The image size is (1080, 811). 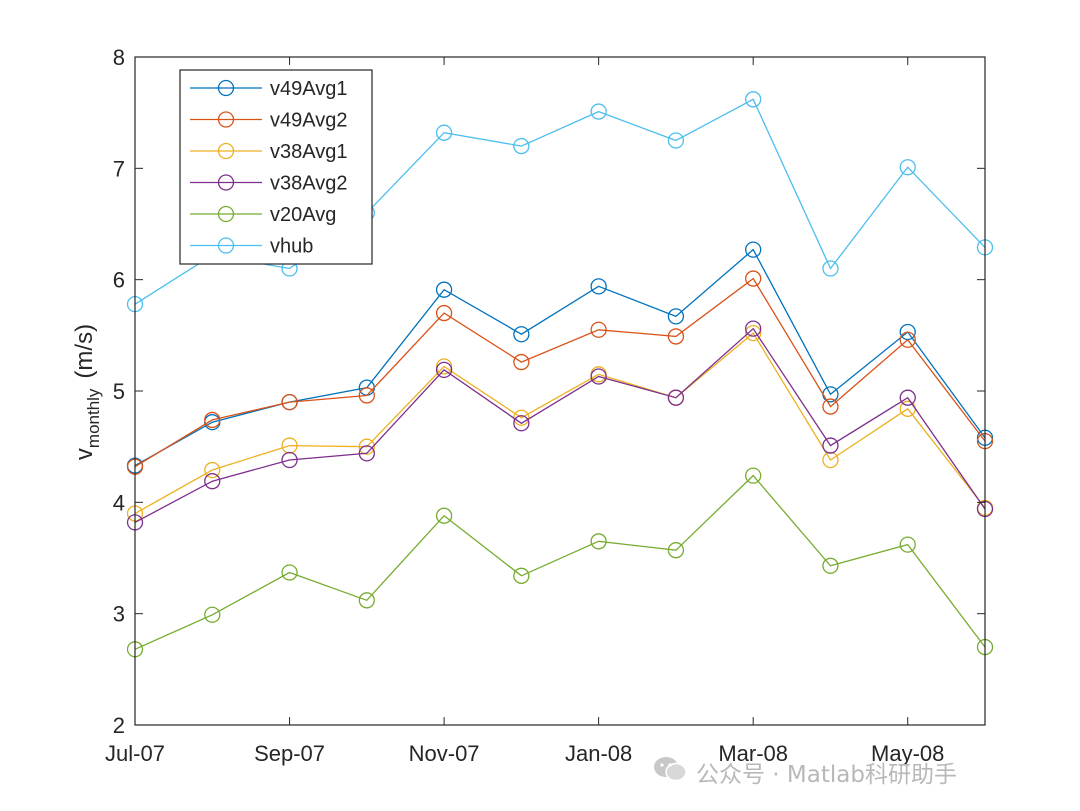 What do you see at coordinates (598, 753) in the screenshot?
I see `x-tick-label: Jan-08` at bounding box center [598, 753].